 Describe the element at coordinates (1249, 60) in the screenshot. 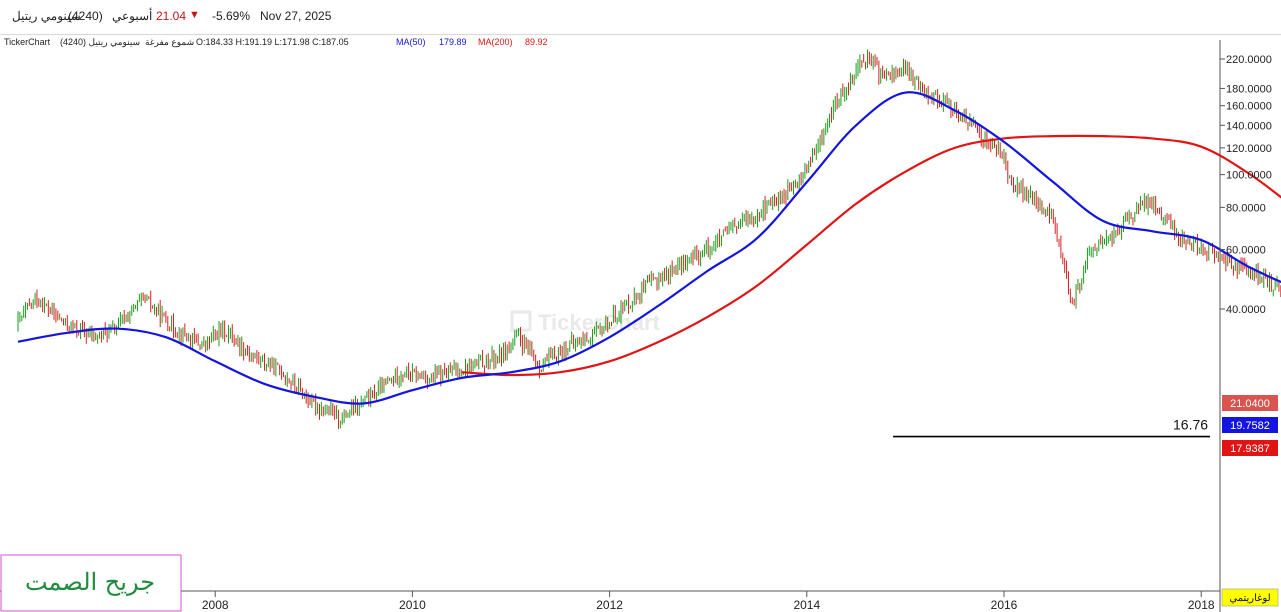

I see `y-tick-label: 220.0000` at that location.